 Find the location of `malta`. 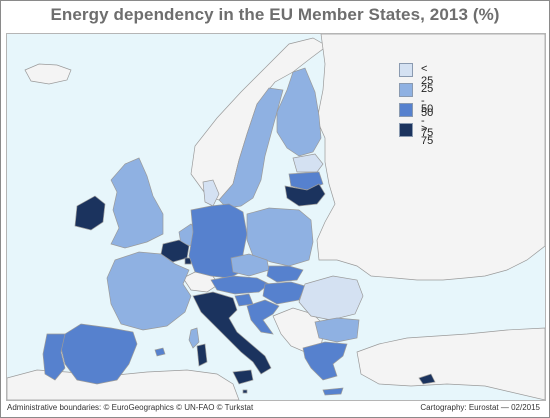

malta is located at coordinates (245, 391).